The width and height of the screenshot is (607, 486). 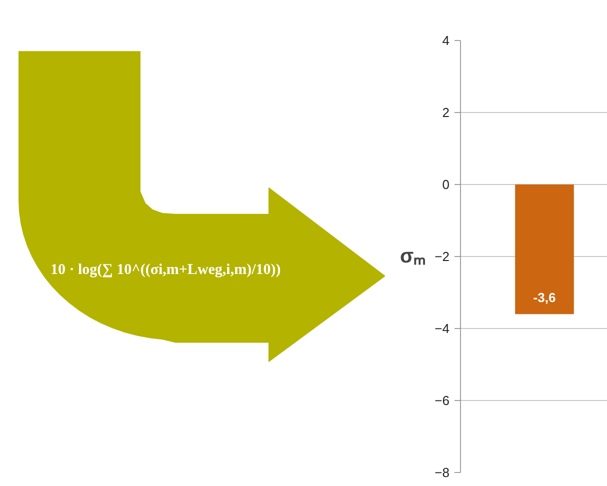 I want to click on y-tick-label: 2, so click(x=446, y=112).